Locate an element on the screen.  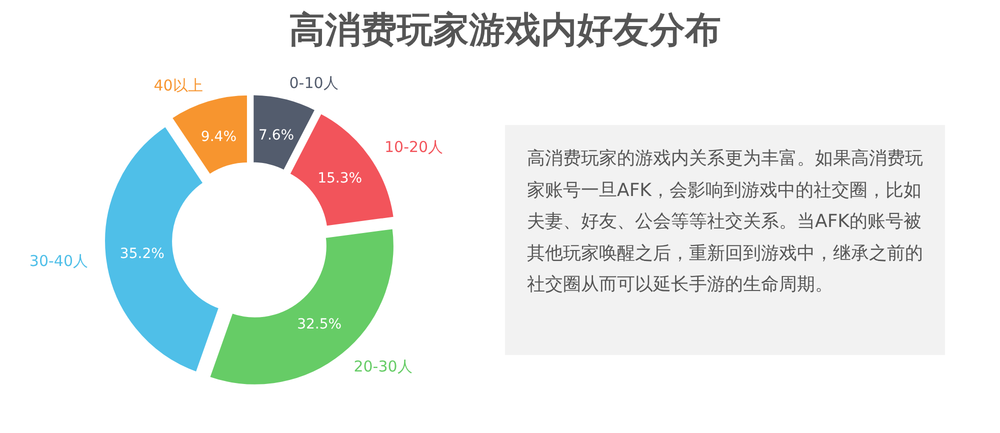
data-label: 15.3% is located at coordinates (340, 178).